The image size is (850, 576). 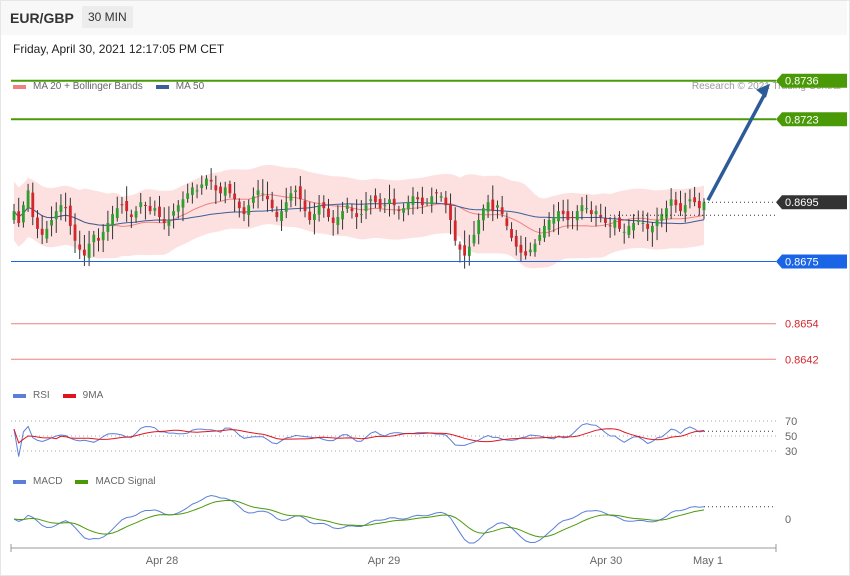 I want to click on ma20-line, so click(x=359, y=213).